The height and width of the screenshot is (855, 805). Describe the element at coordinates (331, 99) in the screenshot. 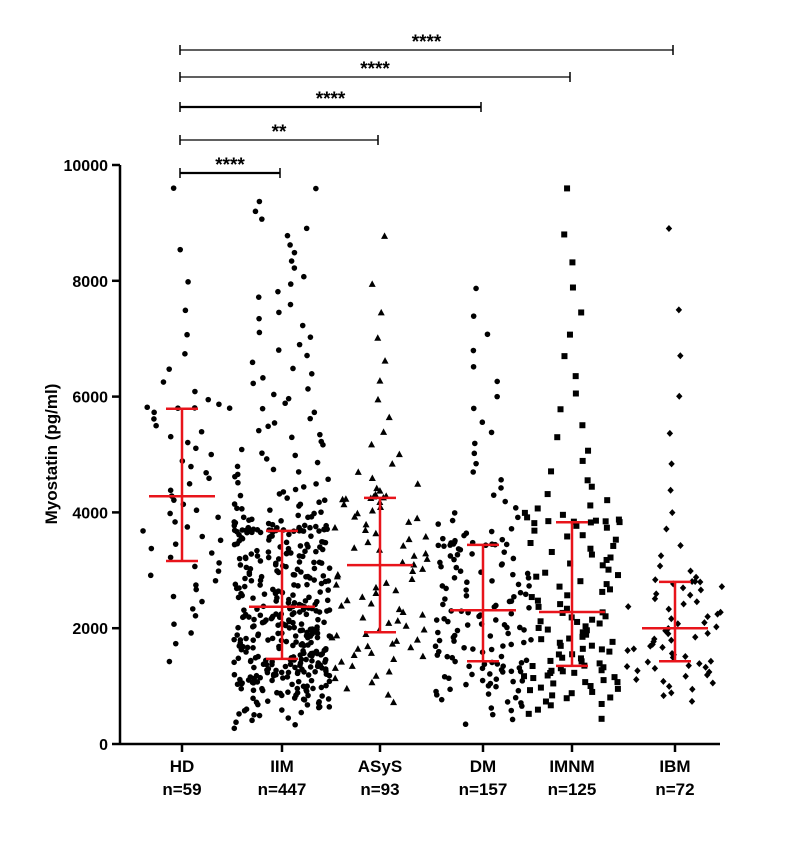

I see `significance-label: ****` at that location.